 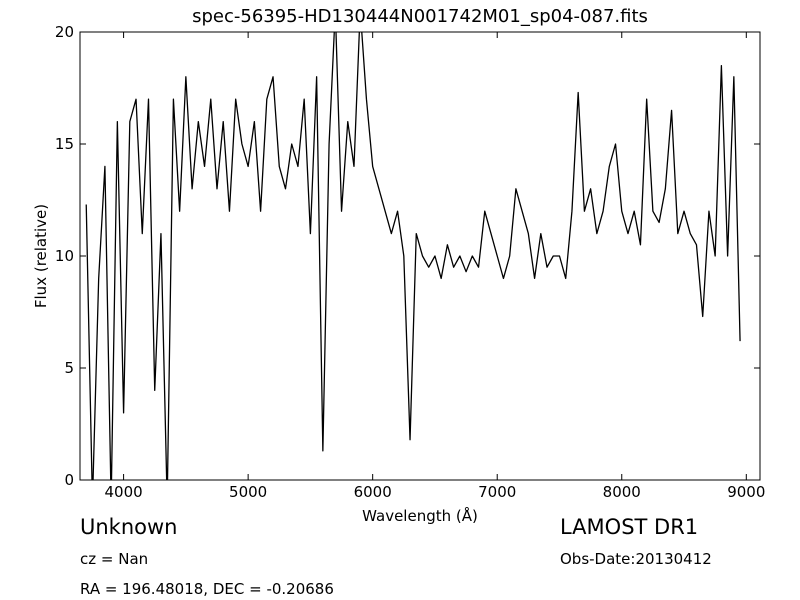 What do you see at coordinates (123, 492) in the screenshot?
I see `x-tick-label: 4000` at bounding box center [123, 492].